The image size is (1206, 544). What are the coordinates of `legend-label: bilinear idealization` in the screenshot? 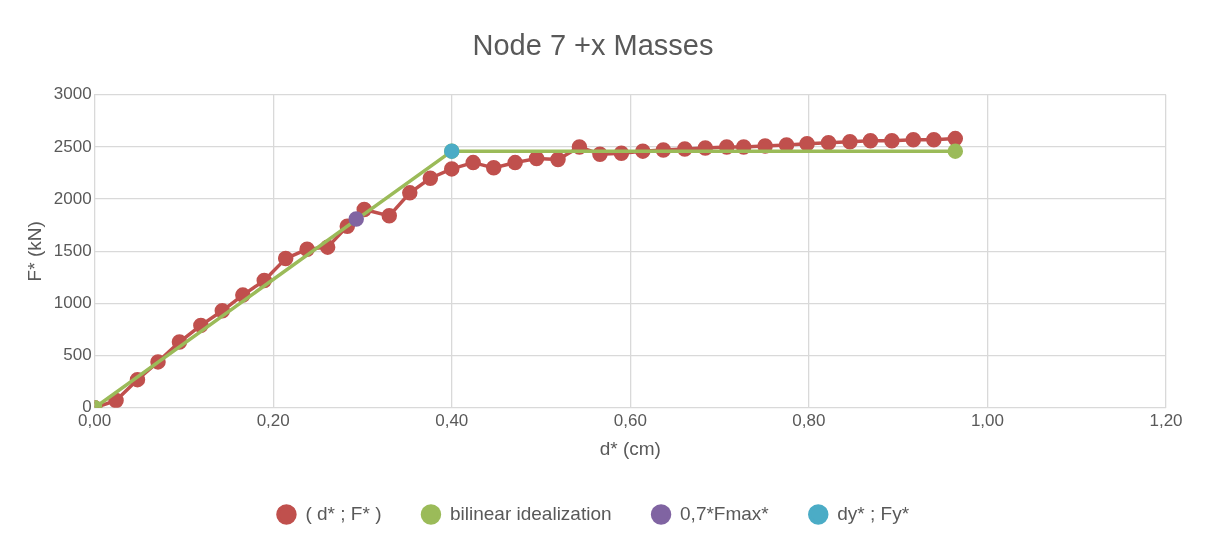 It's located at (530, 513).